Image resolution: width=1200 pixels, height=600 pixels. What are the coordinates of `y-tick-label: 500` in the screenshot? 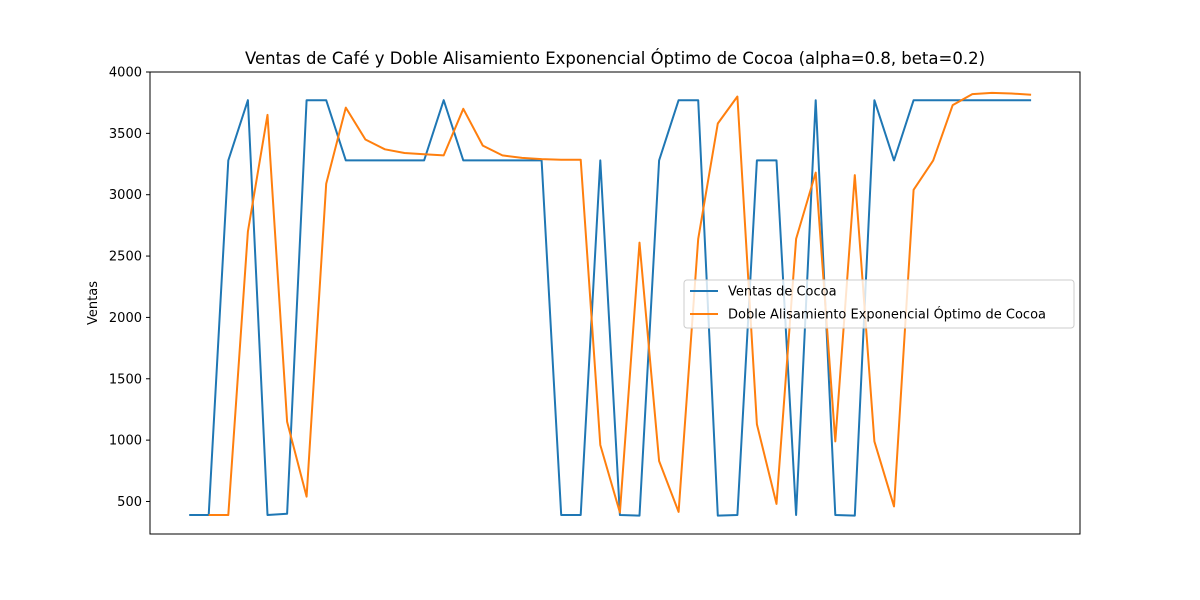 It's located at (129, 502).